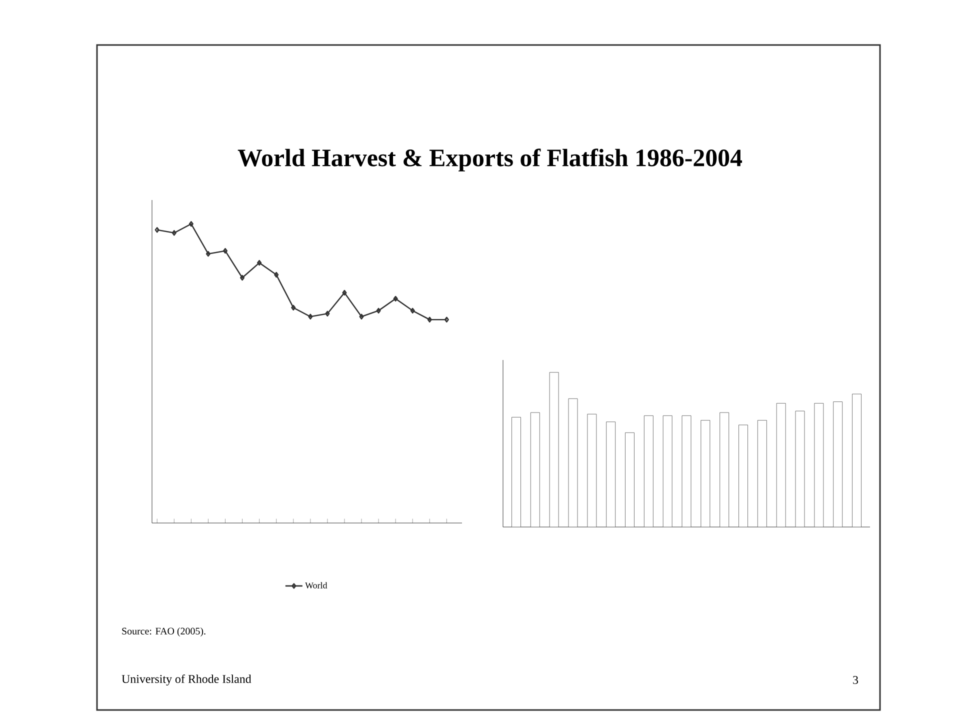  What do you see at coordinates (316, 585) in the screenshot?
I see `legend-label: World` at bounding box center [316, 585].